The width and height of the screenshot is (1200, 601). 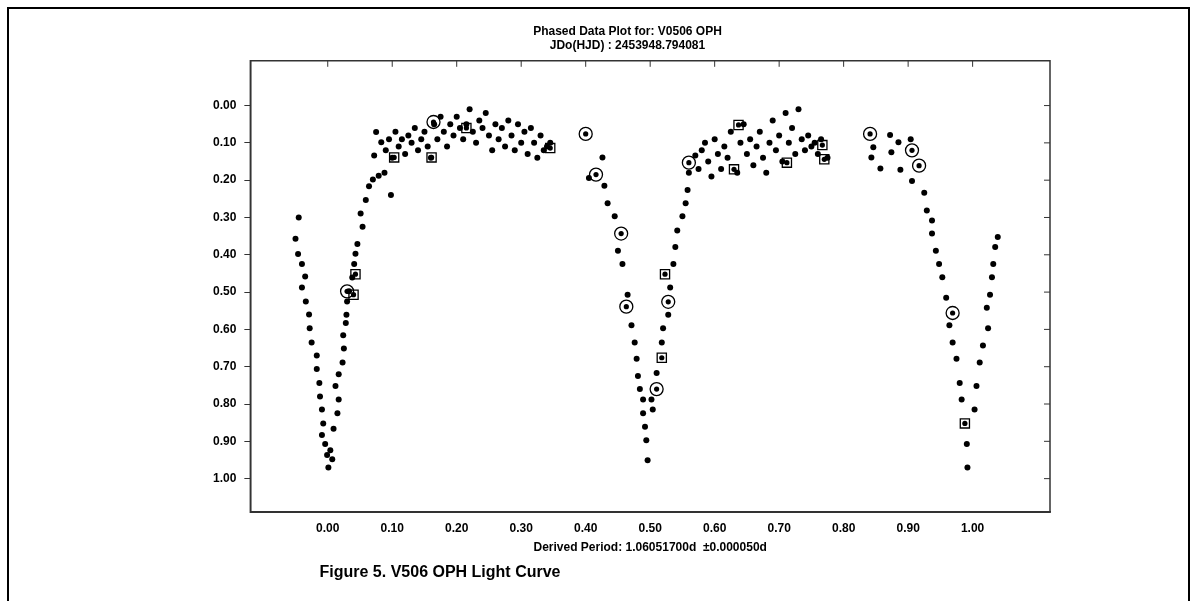 What do you see at coordinates (843, 527) in the screenshot?
I see `x-tick-label: 0.80` at bounding box center [843, 527].